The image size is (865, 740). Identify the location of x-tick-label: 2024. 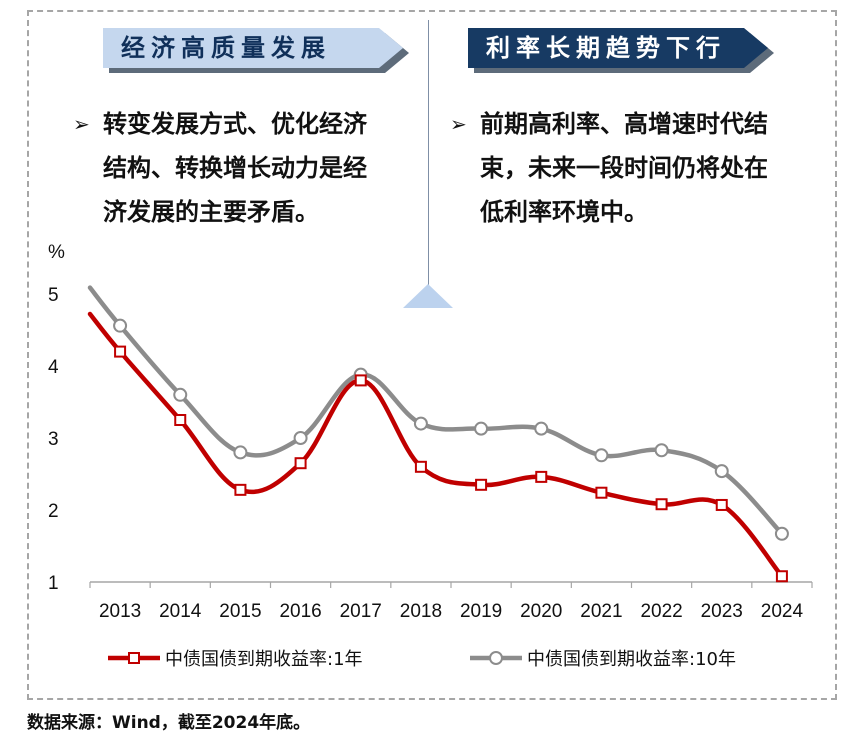
(782, 611).